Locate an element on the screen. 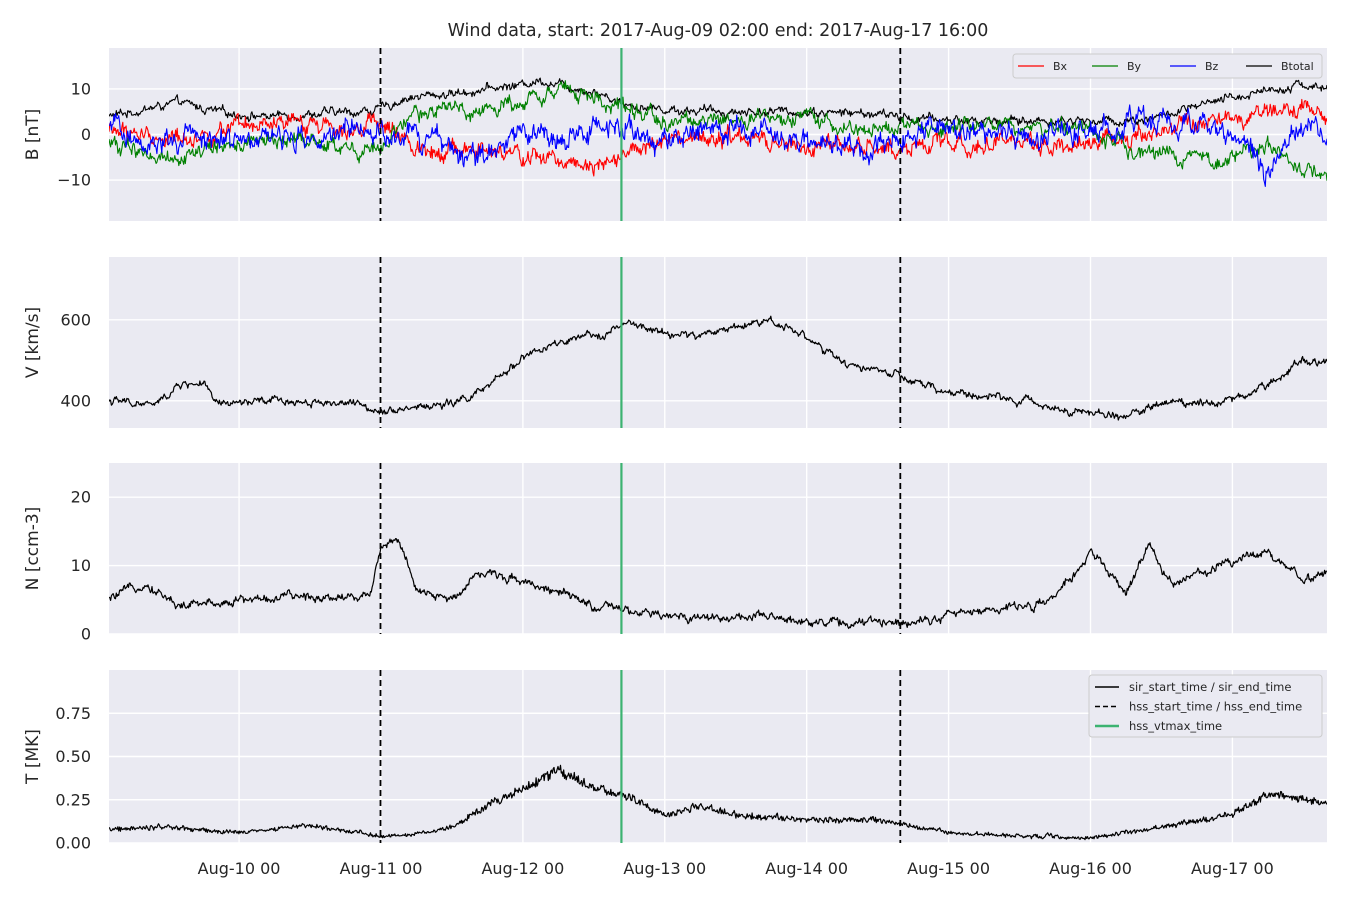 The image size is (1350, 900). series-line-Btotal is located at coordinates (718, 102).